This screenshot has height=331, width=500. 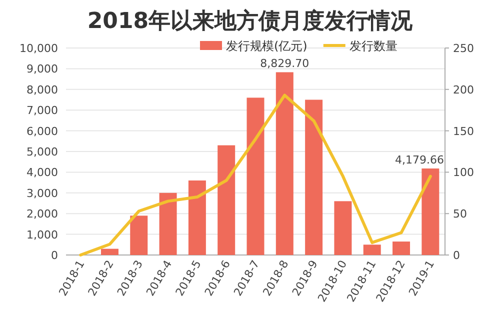 What do you see at coordinates (267, 46) in the screenshot?
I see `legend-label: 发行规模(亿元)` at bounding box center [267, 46].